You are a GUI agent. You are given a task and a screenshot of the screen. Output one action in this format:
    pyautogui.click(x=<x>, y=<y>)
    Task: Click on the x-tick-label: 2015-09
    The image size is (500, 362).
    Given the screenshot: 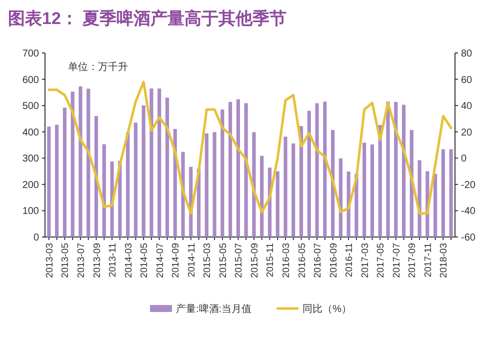 What is the action you would take?
    pyautogui.click(x=254, y=260)
    